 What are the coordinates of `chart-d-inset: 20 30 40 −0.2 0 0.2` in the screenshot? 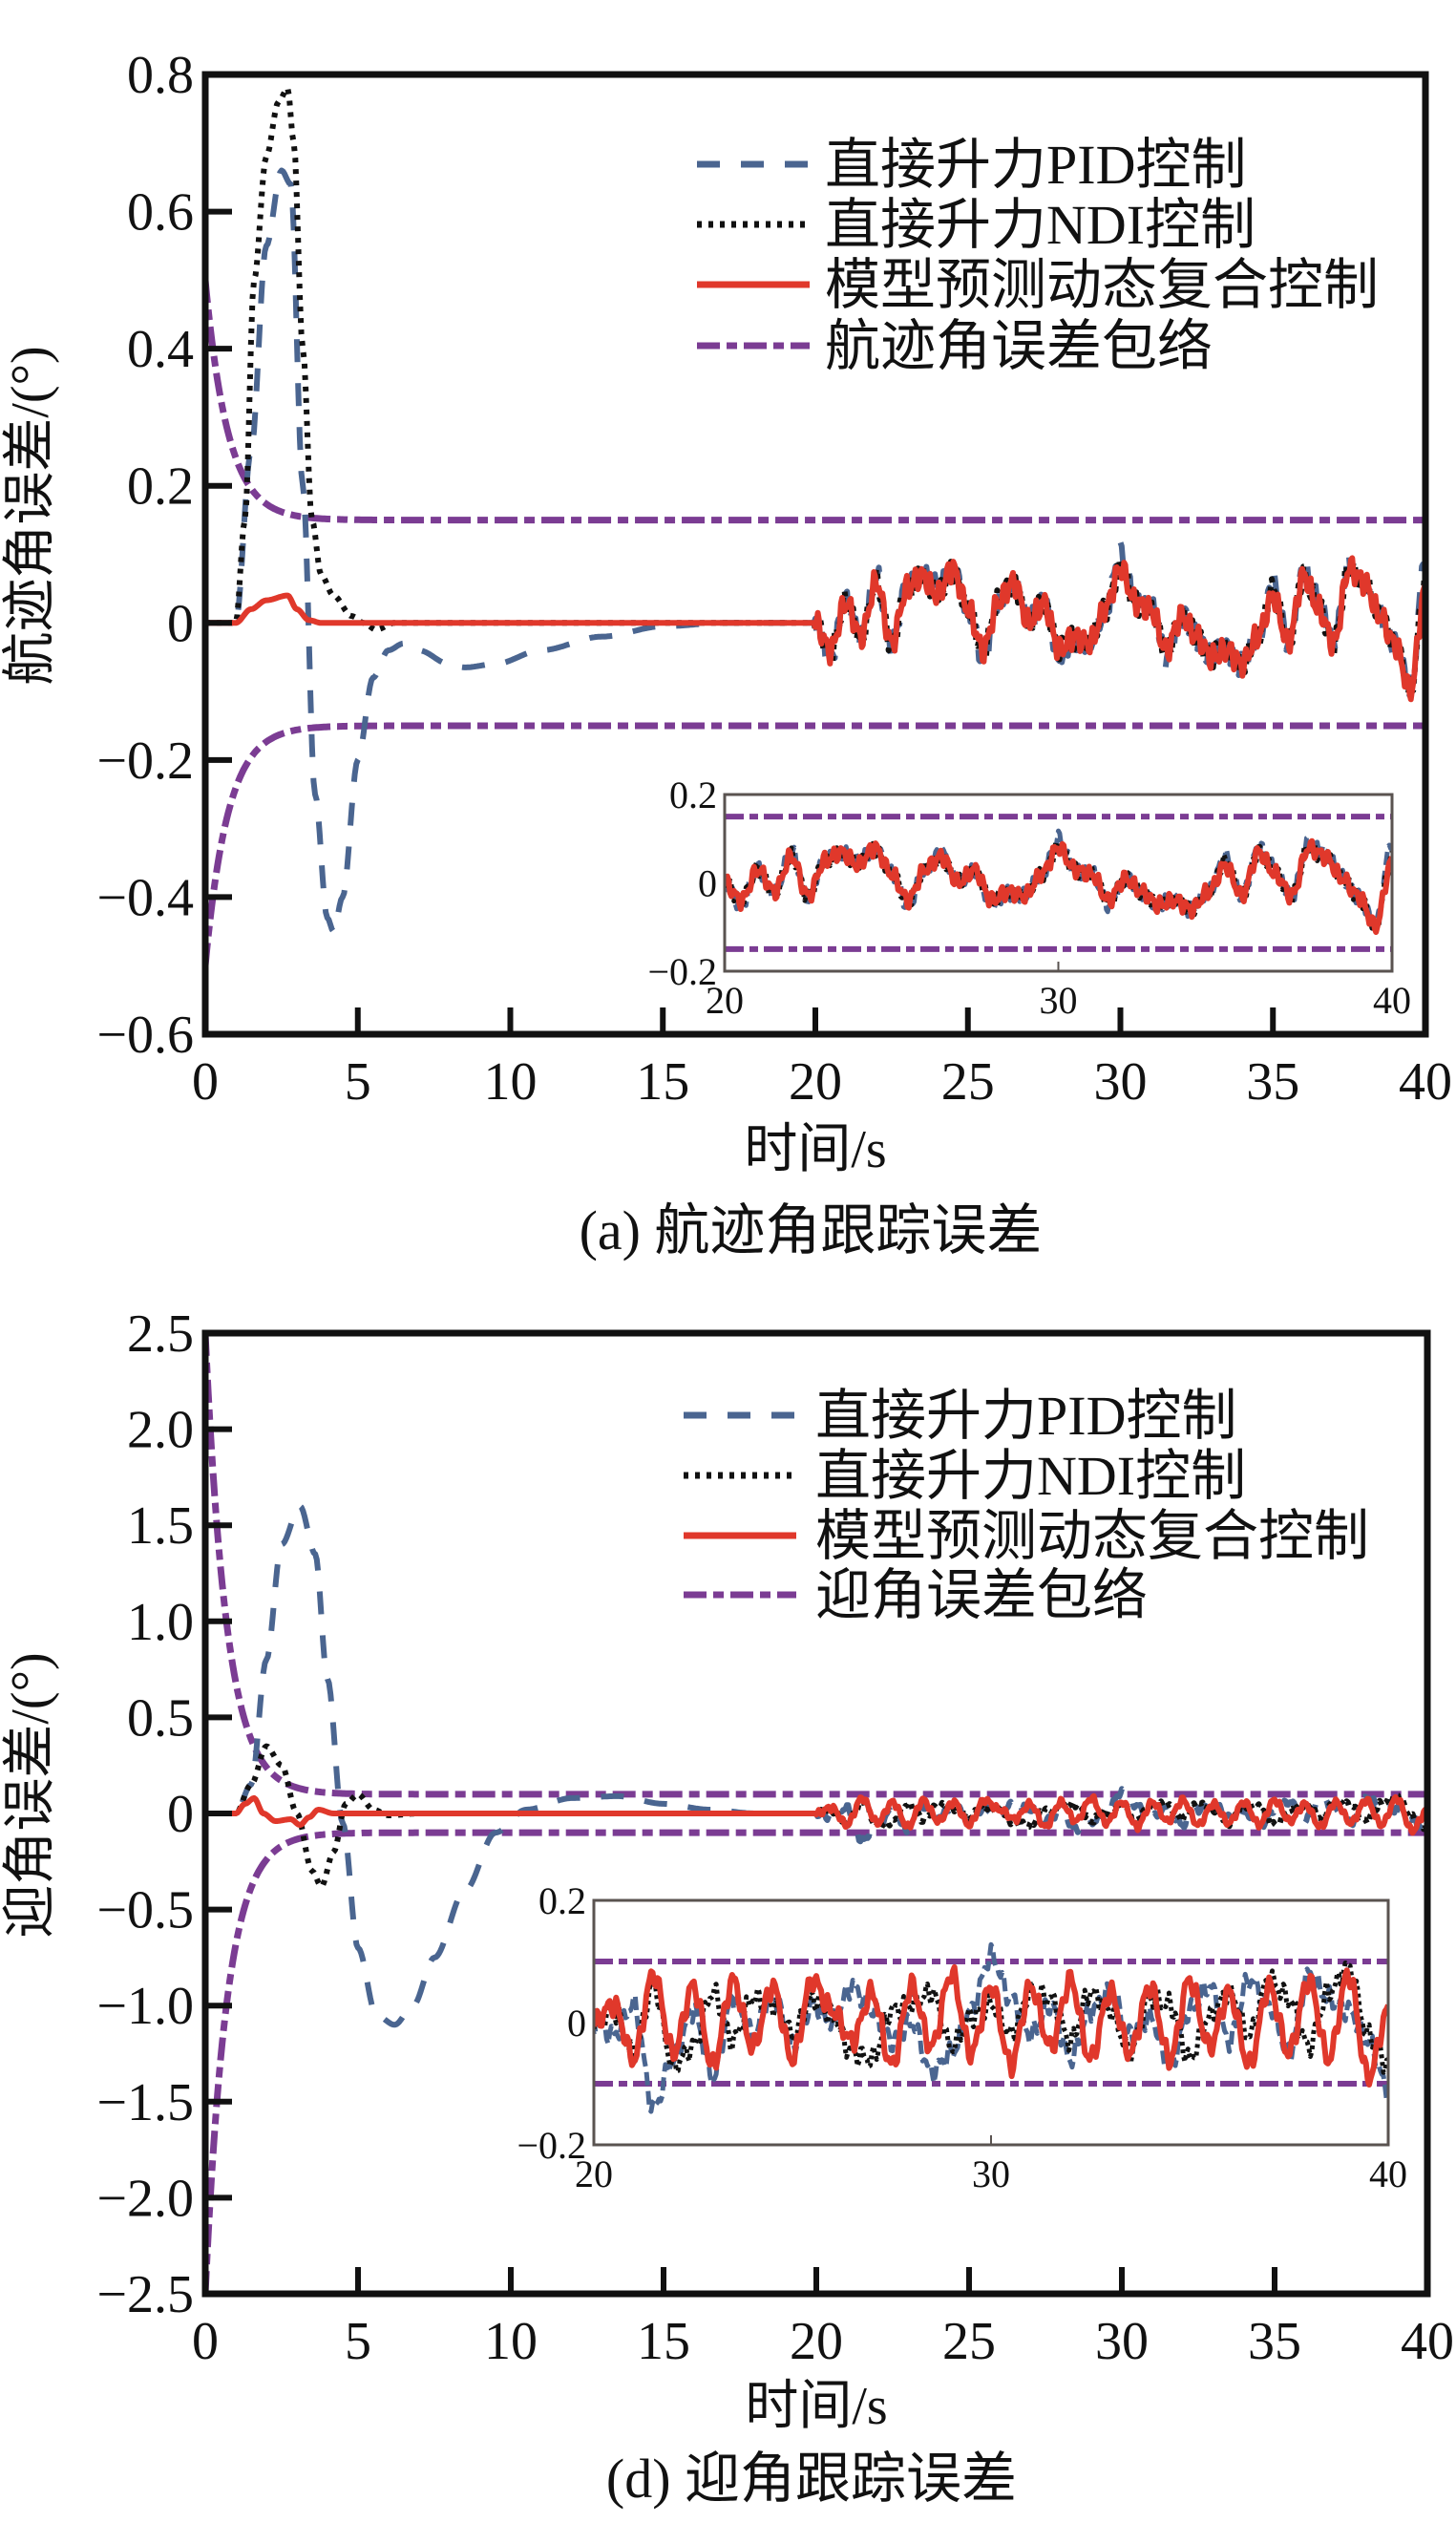 It's located at (962, 2037).